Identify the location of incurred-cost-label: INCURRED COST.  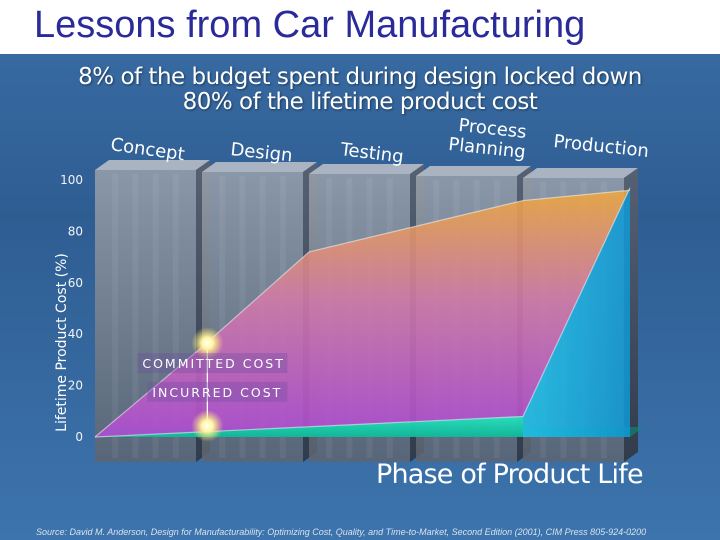
(217, 392).